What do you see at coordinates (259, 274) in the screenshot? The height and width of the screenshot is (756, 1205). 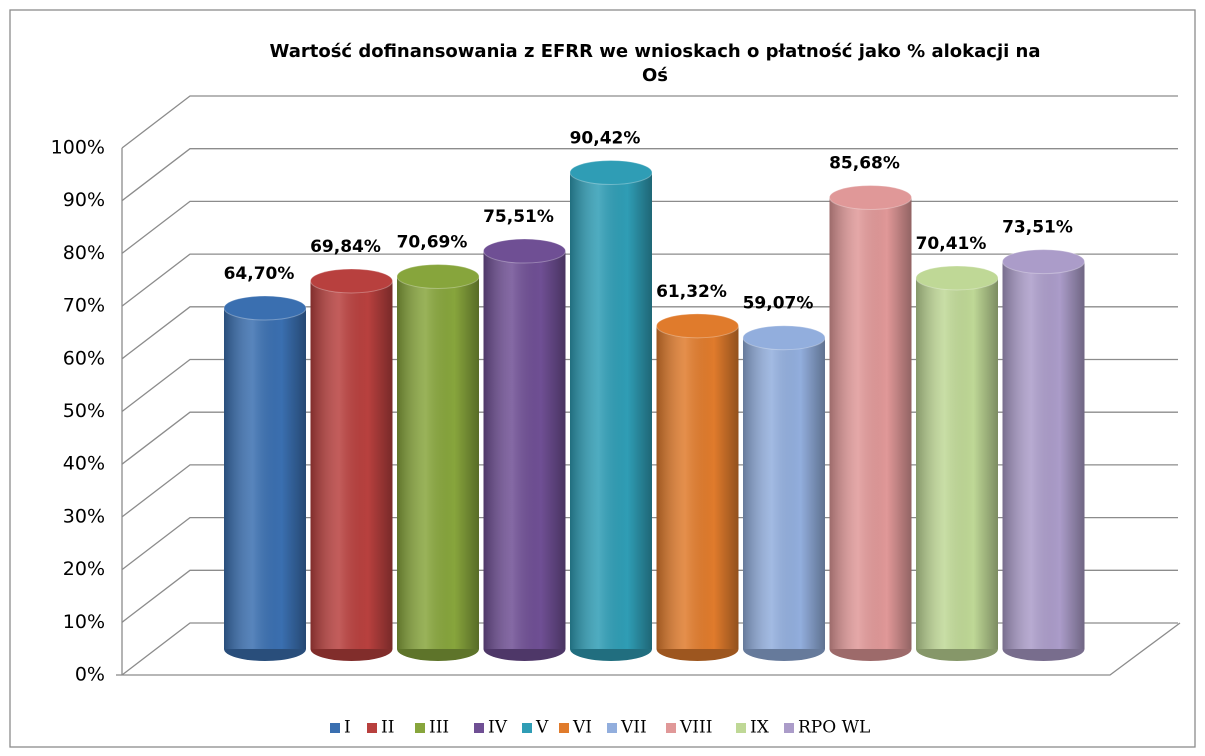 I see `data-label: 64,70%` at bounding box center [259, 274].